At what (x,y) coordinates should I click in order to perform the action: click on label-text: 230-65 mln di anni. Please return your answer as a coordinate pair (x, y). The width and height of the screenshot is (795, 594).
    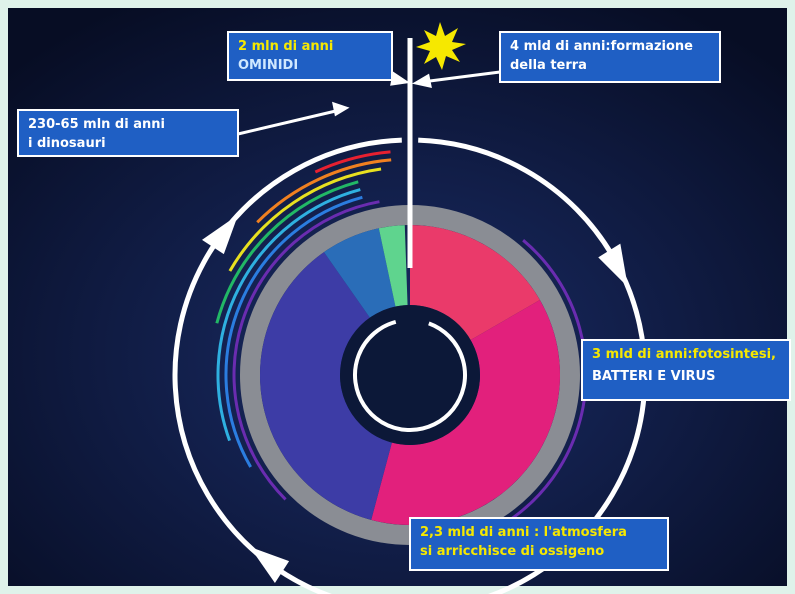
    Looking at the image, I should click on (96, 124).